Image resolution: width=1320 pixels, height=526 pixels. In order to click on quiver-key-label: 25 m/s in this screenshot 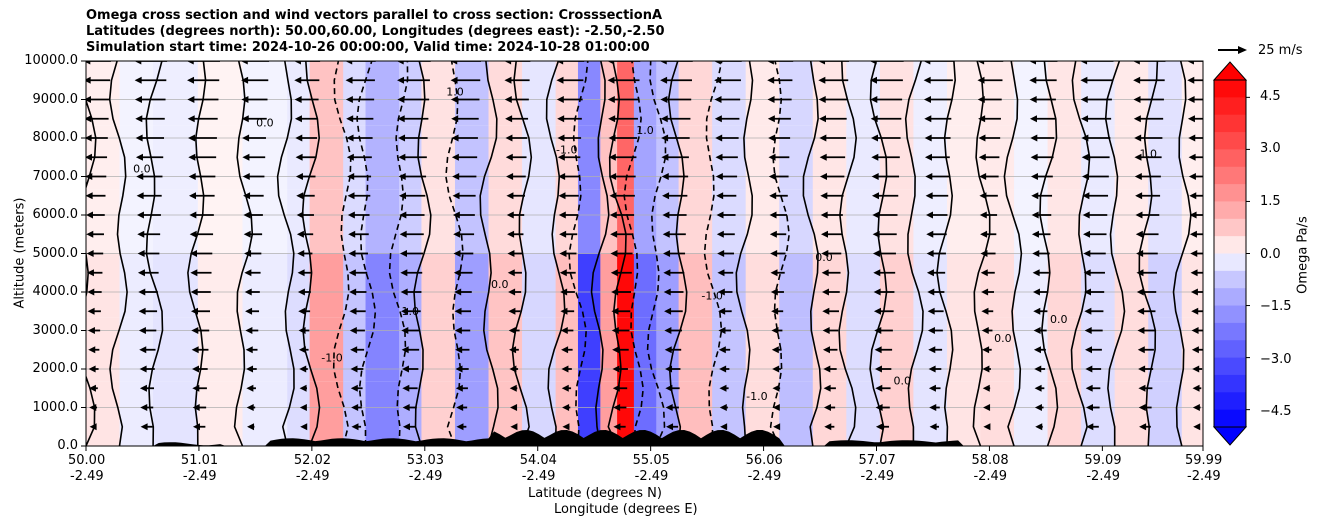, I will do `click(1280, 50)`.